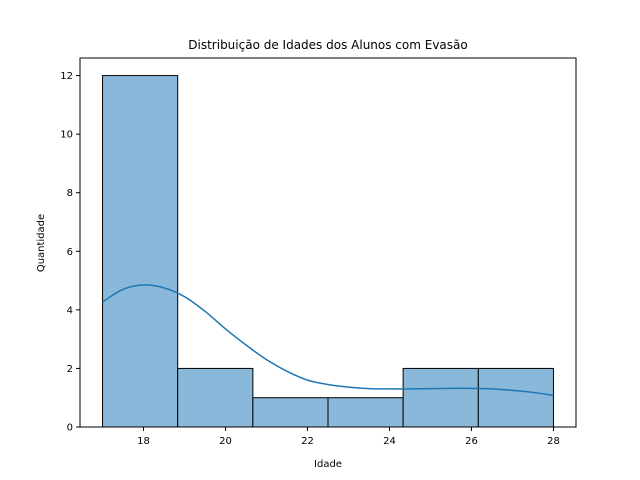 The height and width of the screenshot is (480, 640). I want to click on y-axis-ticks: 0 2 4 6 8 10 12, so click(70, 252).